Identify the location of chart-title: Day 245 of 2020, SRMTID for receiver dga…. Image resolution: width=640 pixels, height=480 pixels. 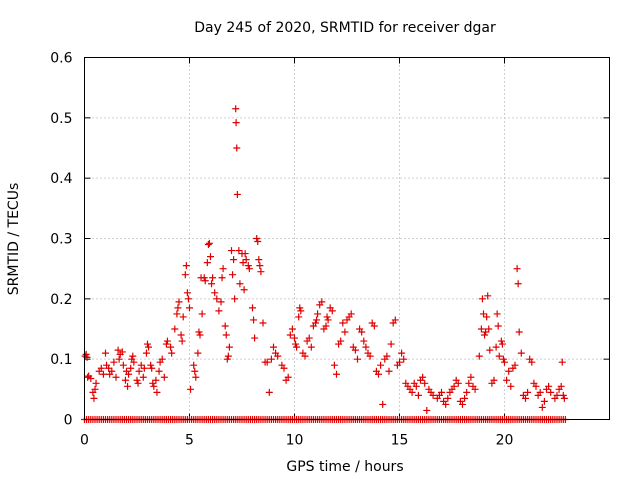
(345, 28).